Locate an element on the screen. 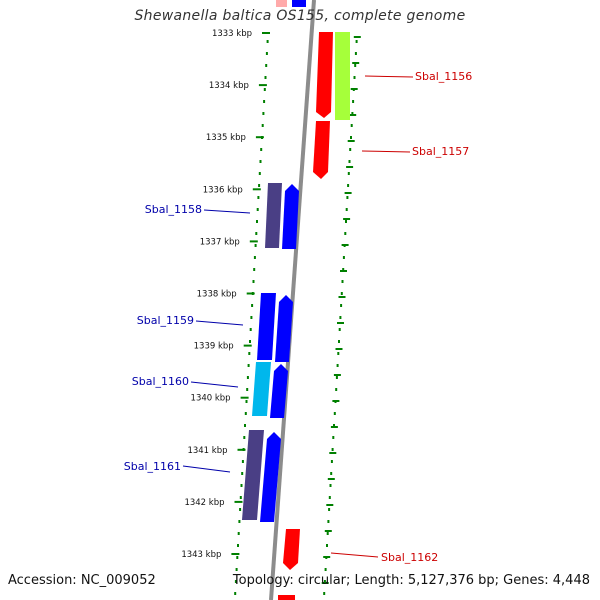 This screenshot has height=600, width=600. gene-block-lime is located at coordinates (342, 76).